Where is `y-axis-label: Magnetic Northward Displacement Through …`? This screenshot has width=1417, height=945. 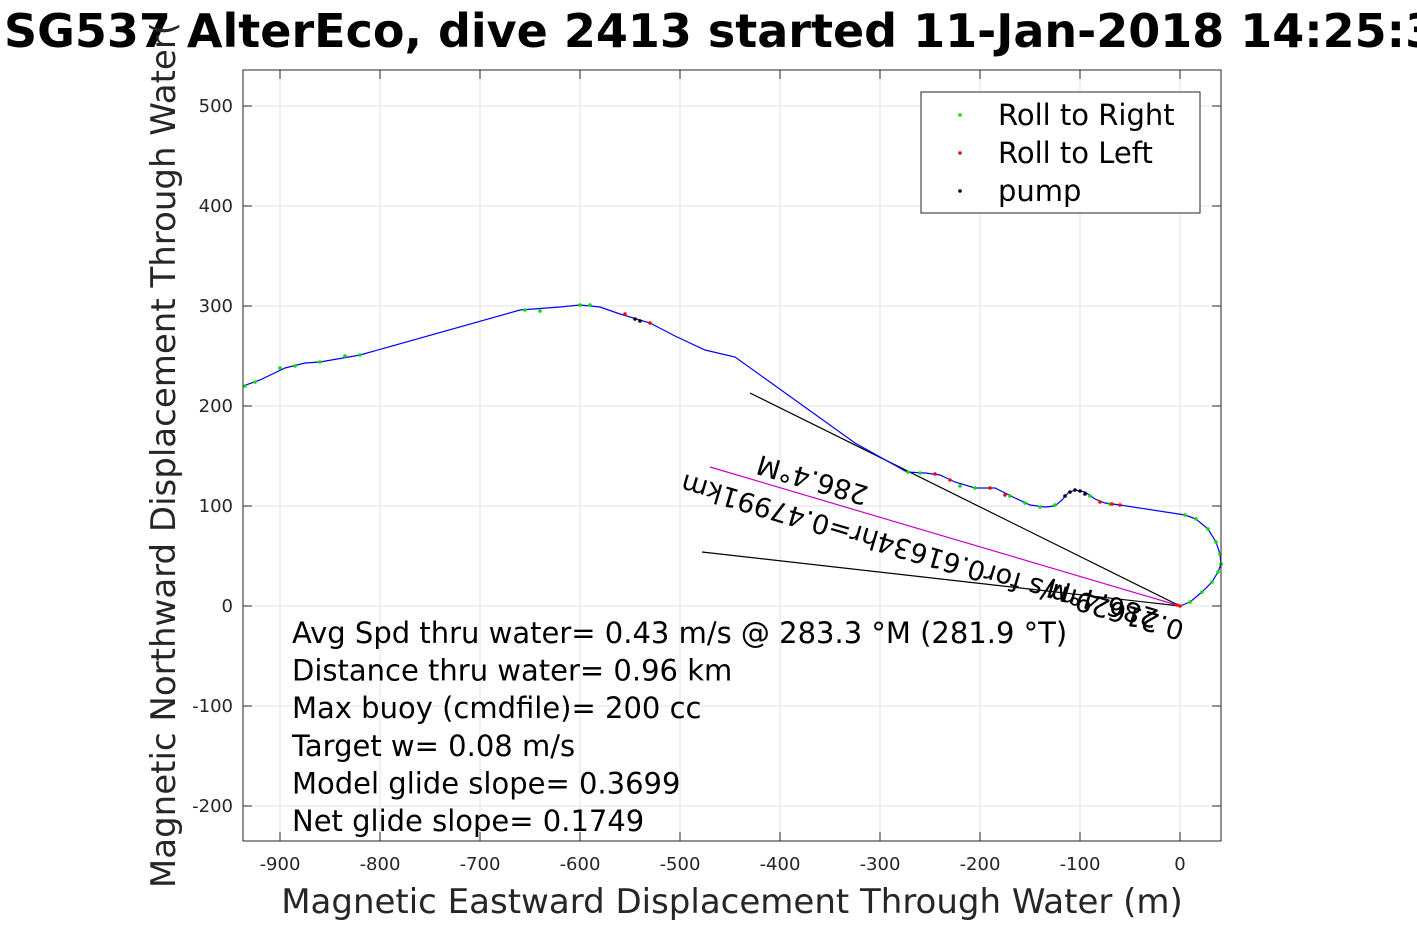 y-axis-label: Magnetic Northward Displacement Through … is located at coordinates (164, 455).